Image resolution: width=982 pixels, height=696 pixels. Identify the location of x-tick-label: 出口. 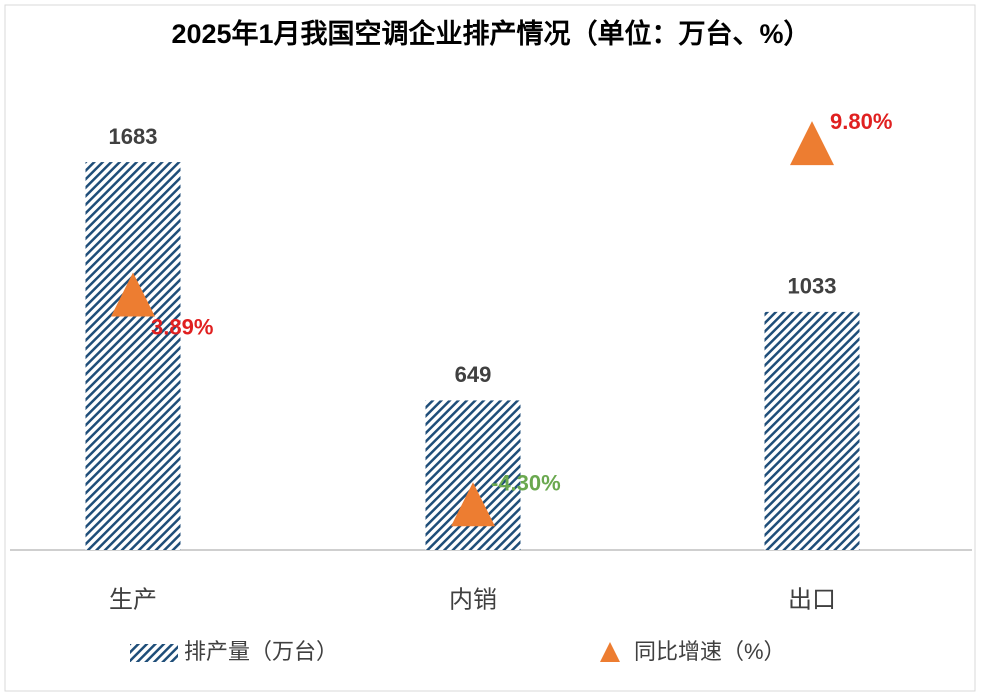
(812, 599).